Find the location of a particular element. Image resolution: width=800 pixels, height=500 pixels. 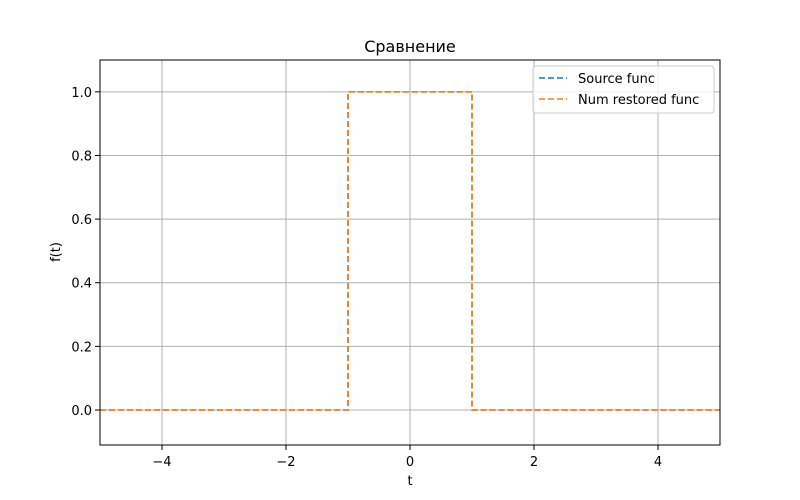

y-tick-label: 0.0 is located at coordinates (81, 411).